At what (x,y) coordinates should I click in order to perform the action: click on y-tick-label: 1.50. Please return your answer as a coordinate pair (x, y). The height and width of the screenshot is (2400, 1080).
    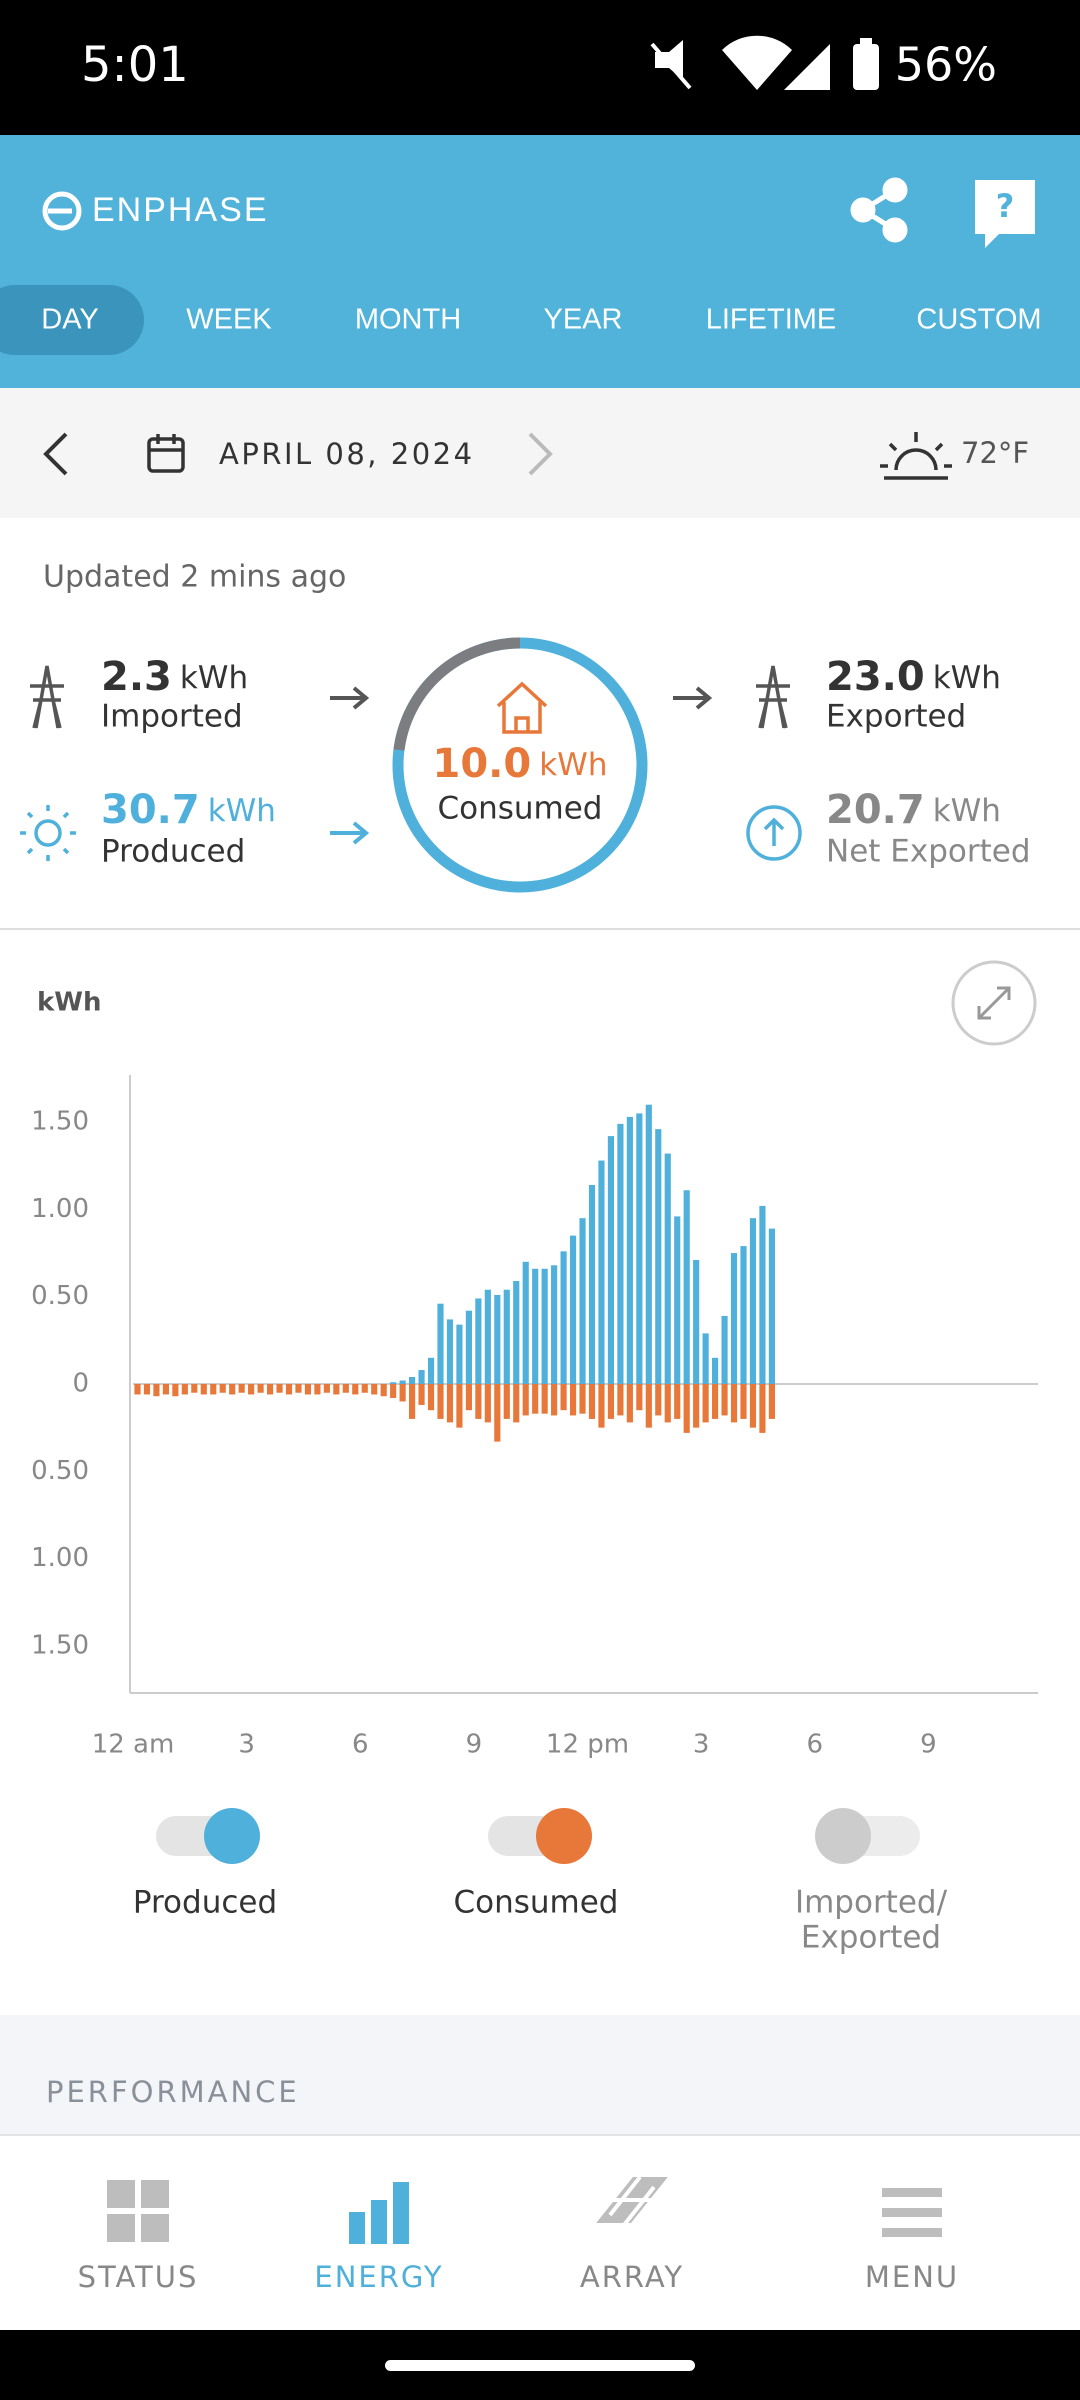
    Looking at the image, I should click on (60, 1122).